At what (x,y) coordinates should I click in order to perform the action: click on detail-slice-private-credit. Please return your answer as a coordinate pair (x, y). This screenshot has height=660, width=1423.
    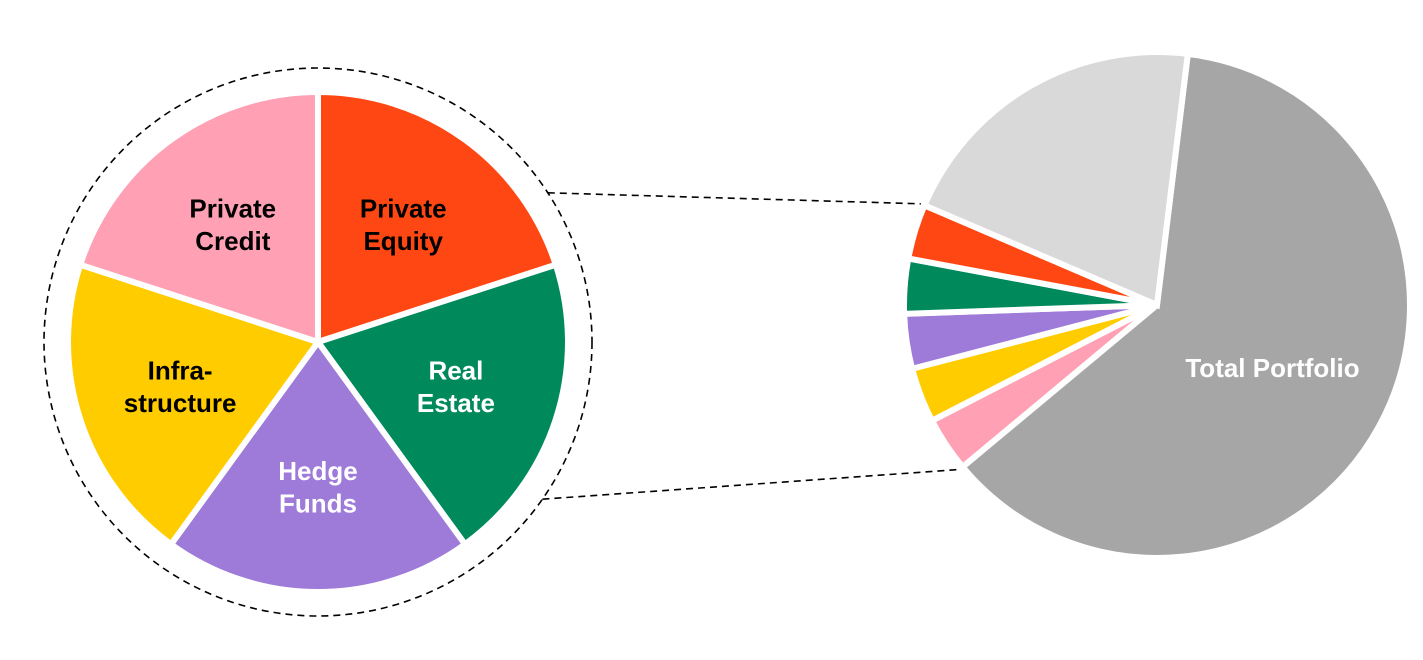
    Looking at the image, I should click on (198, 217).